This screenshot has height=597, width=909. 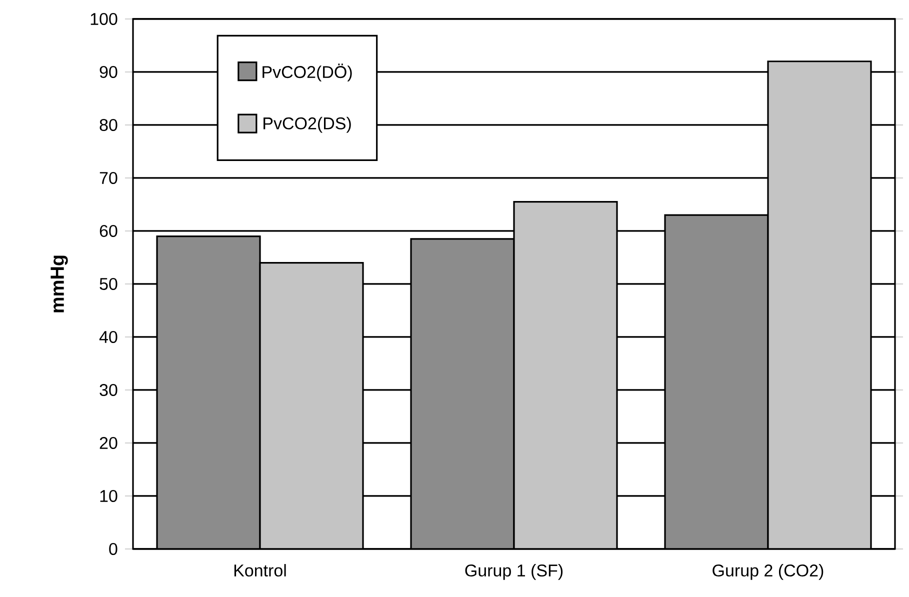 I want to click on x-tick-label: Kontrol, so click(x=260, y=570).